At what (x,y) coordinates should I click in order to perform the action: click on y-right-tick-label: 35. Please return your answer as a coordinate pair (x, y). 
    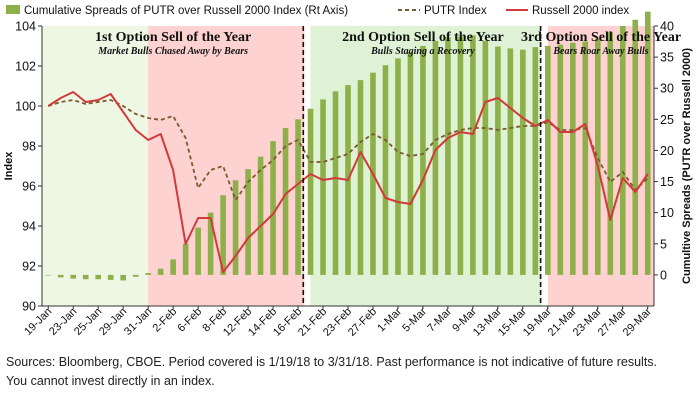
    Looking at the image, I should click on (667, 58).